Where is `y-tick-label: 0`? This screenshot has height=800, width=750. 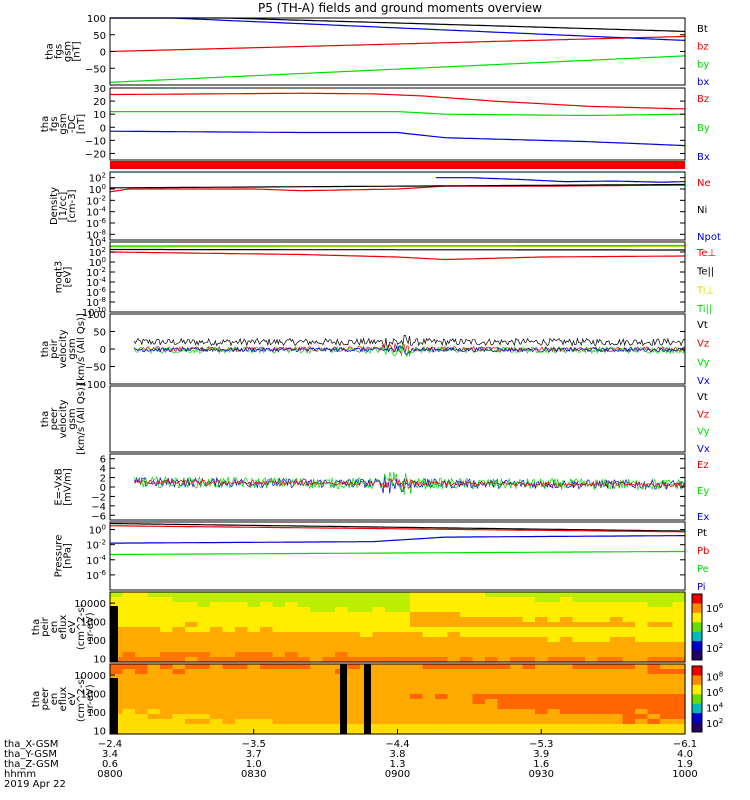
y-tick-label: 0 is located at coordinates (103, 128).